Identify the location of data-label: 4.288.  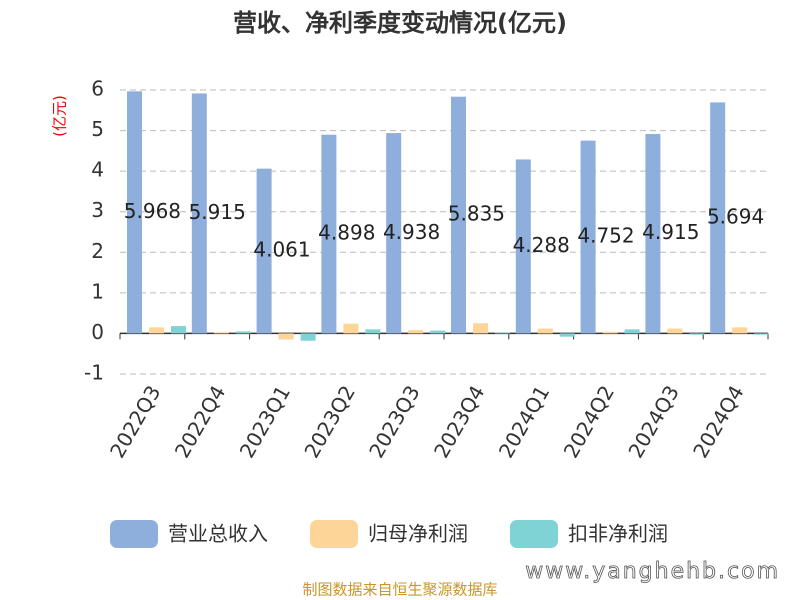
(541, 245).